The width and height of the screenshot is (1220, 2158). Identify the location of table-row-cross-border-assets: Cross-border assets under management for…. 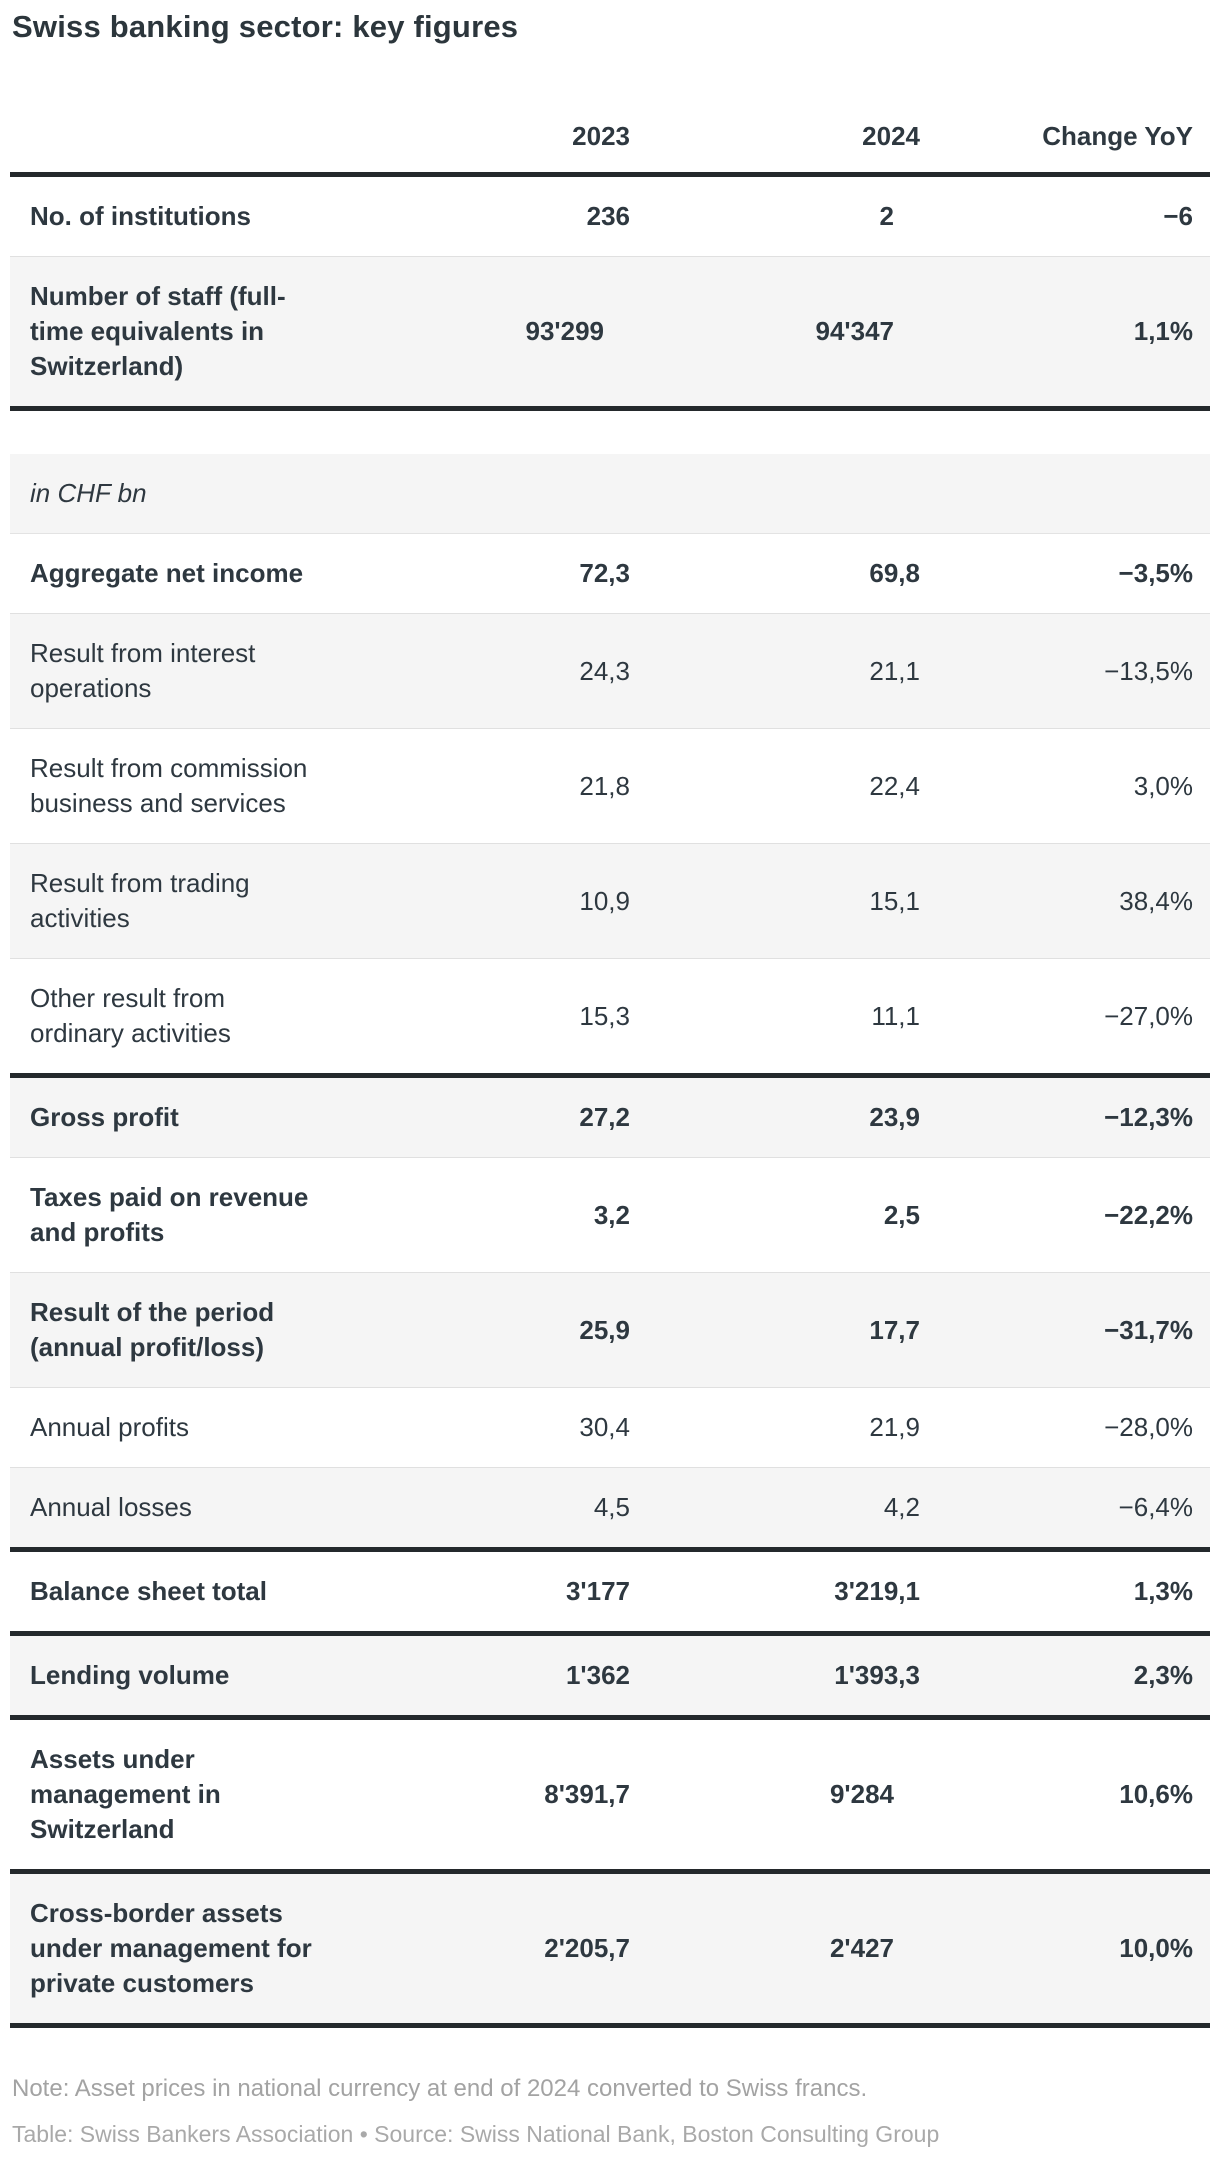
(610, 1951).